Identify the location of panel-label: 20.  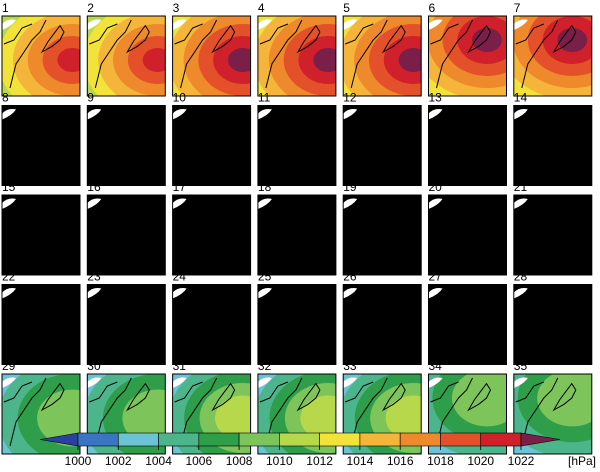
(436, 187).